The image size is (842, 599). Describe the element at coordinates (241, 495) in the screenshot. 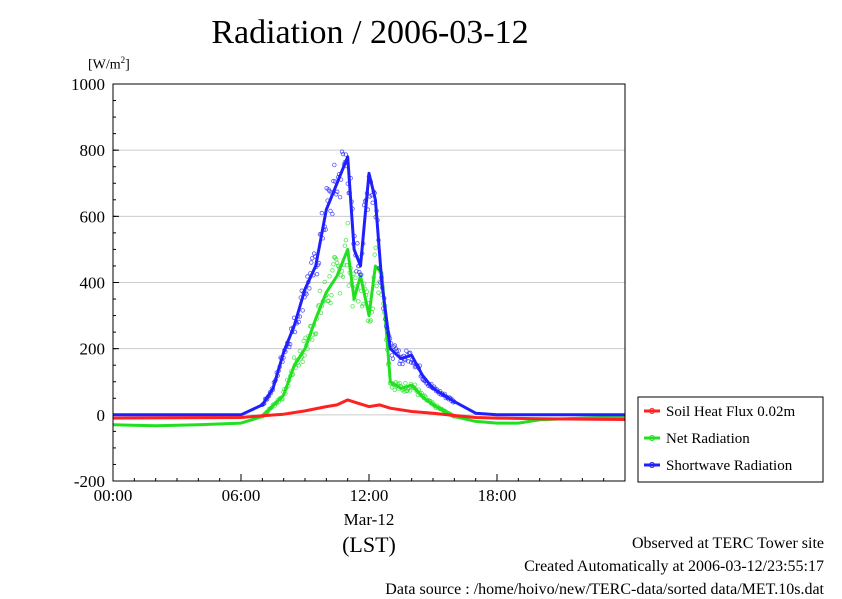

I see `x-tick-label: 06:00` at that location.